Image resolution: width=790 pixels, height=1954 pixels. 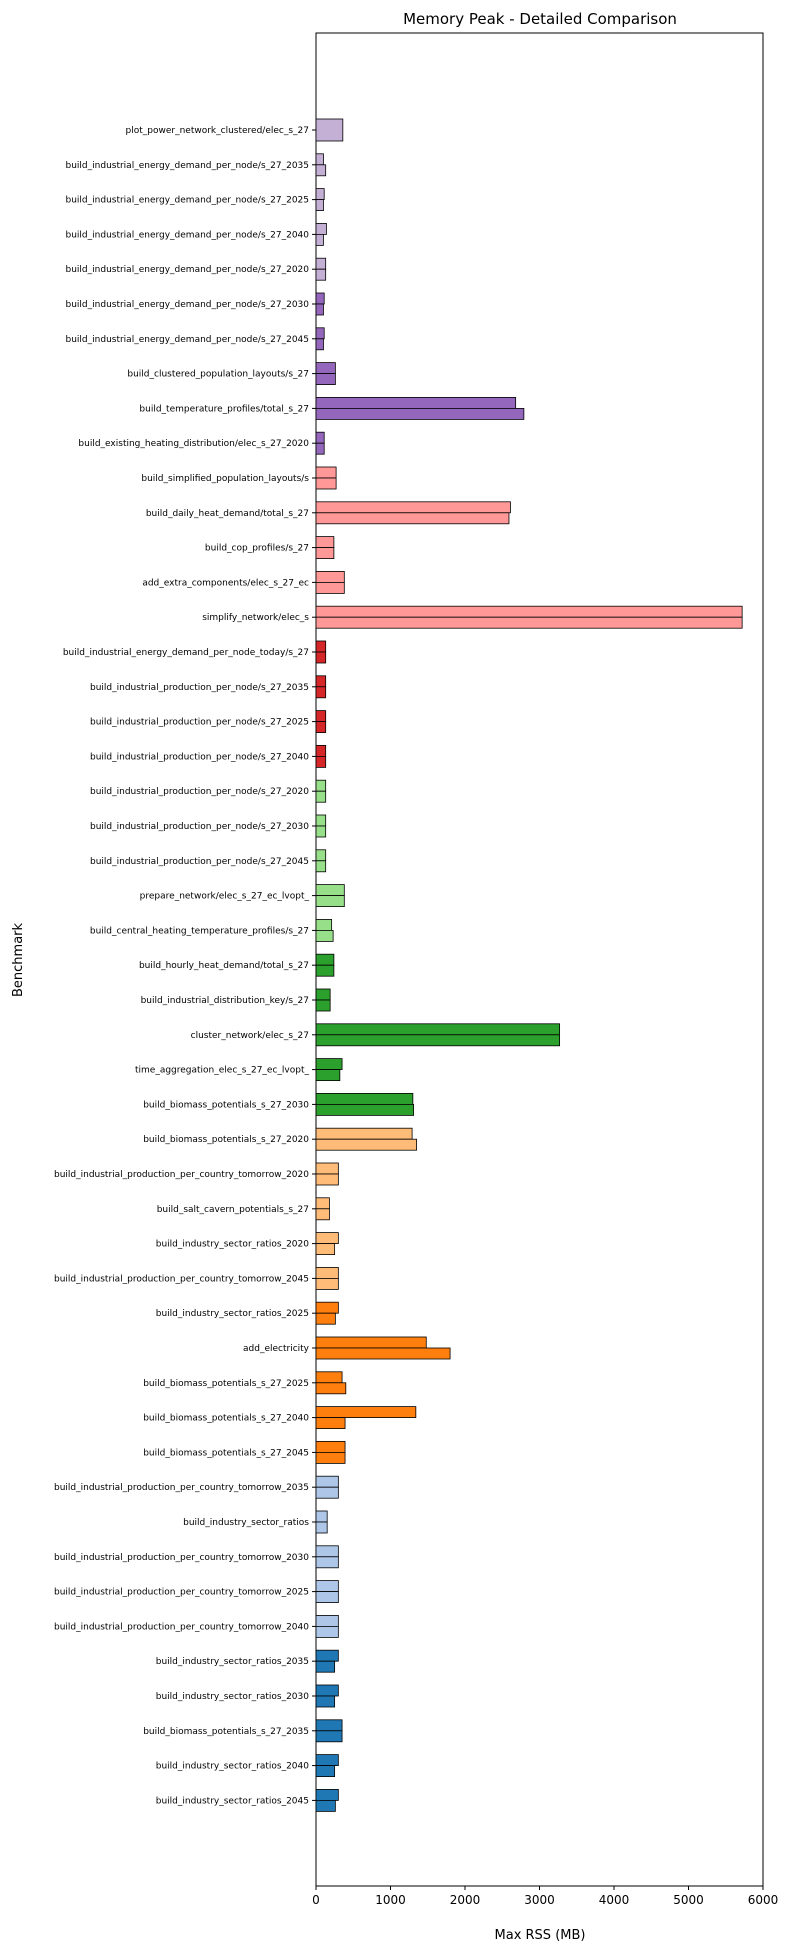 What do you see at coordinates (688, 1900) in the screenshot?
I see `x-tick-label-5: 5000` at bounding box center [688, 1900].